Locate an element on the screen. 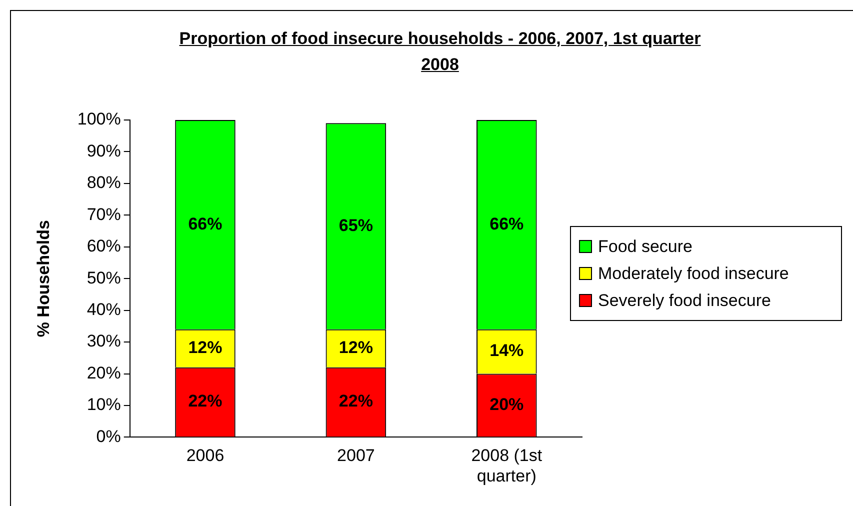 The height and width of the screenshot is (506, 853). legend-label: Severely food insecure is located at coordinates (684, 301).